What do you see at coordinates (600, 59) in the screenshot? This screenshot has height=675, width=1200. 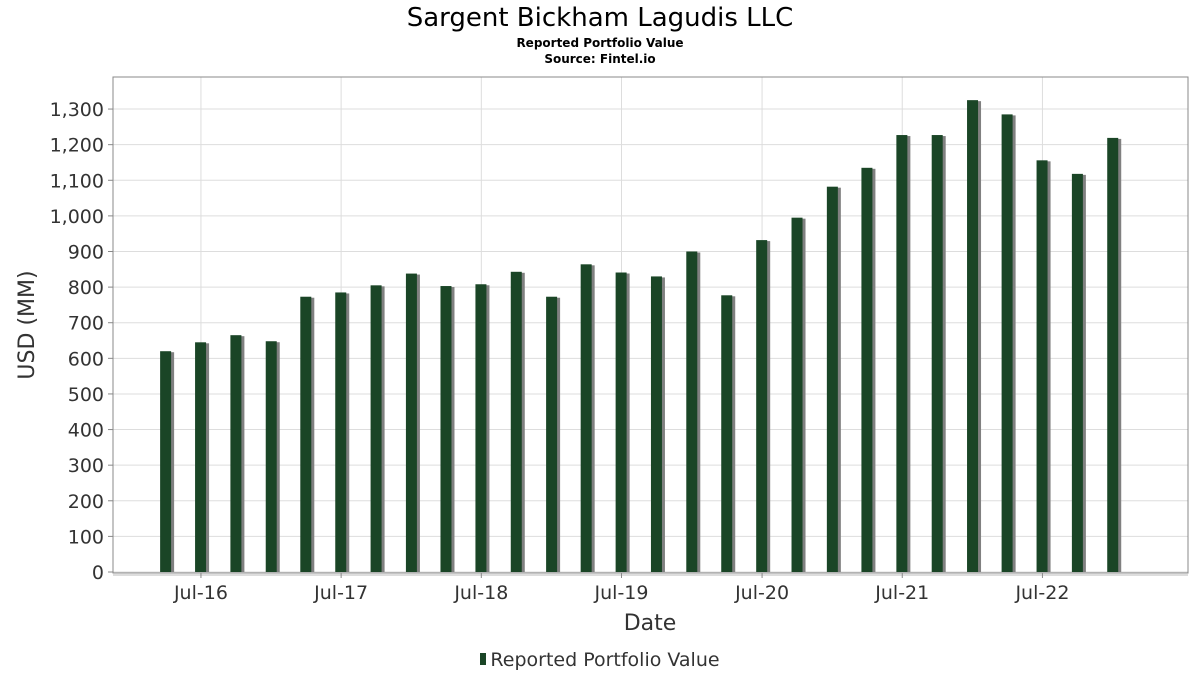 I see `chart-source: Source: Fintel.io` at bounding box center [600, 59].